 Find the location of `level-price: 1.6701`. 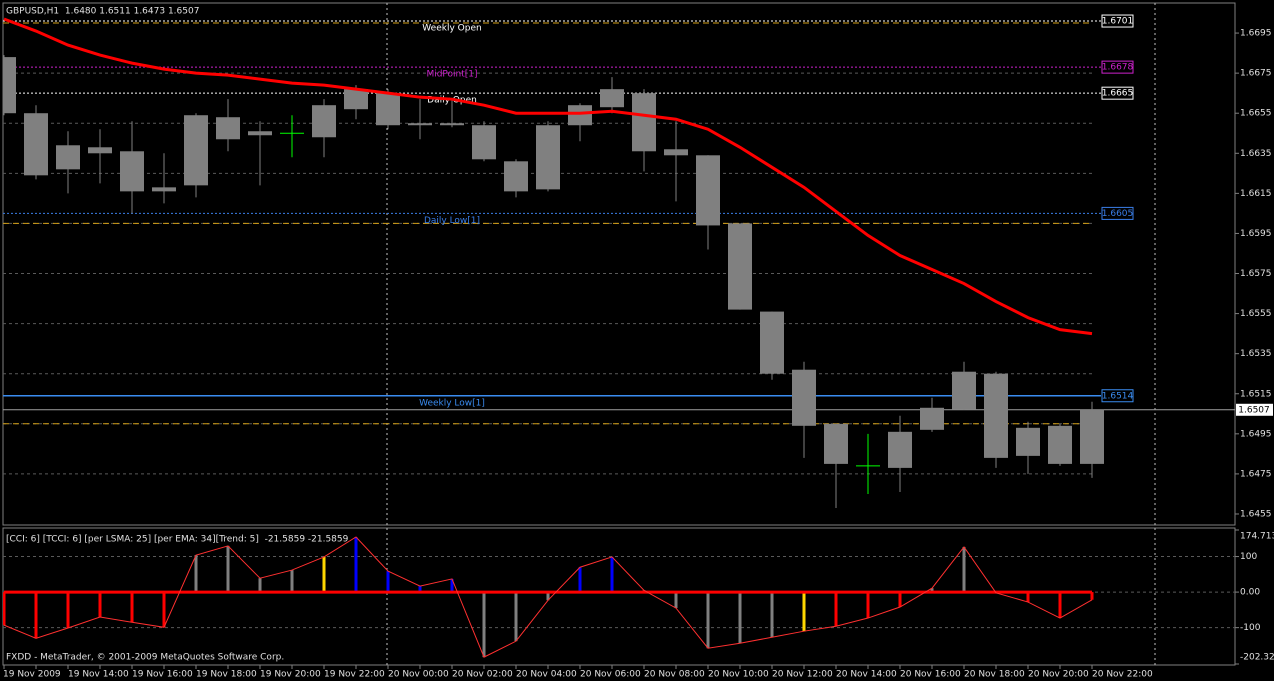

level-price: 1.6701 is located at coordinates (1118, 22).